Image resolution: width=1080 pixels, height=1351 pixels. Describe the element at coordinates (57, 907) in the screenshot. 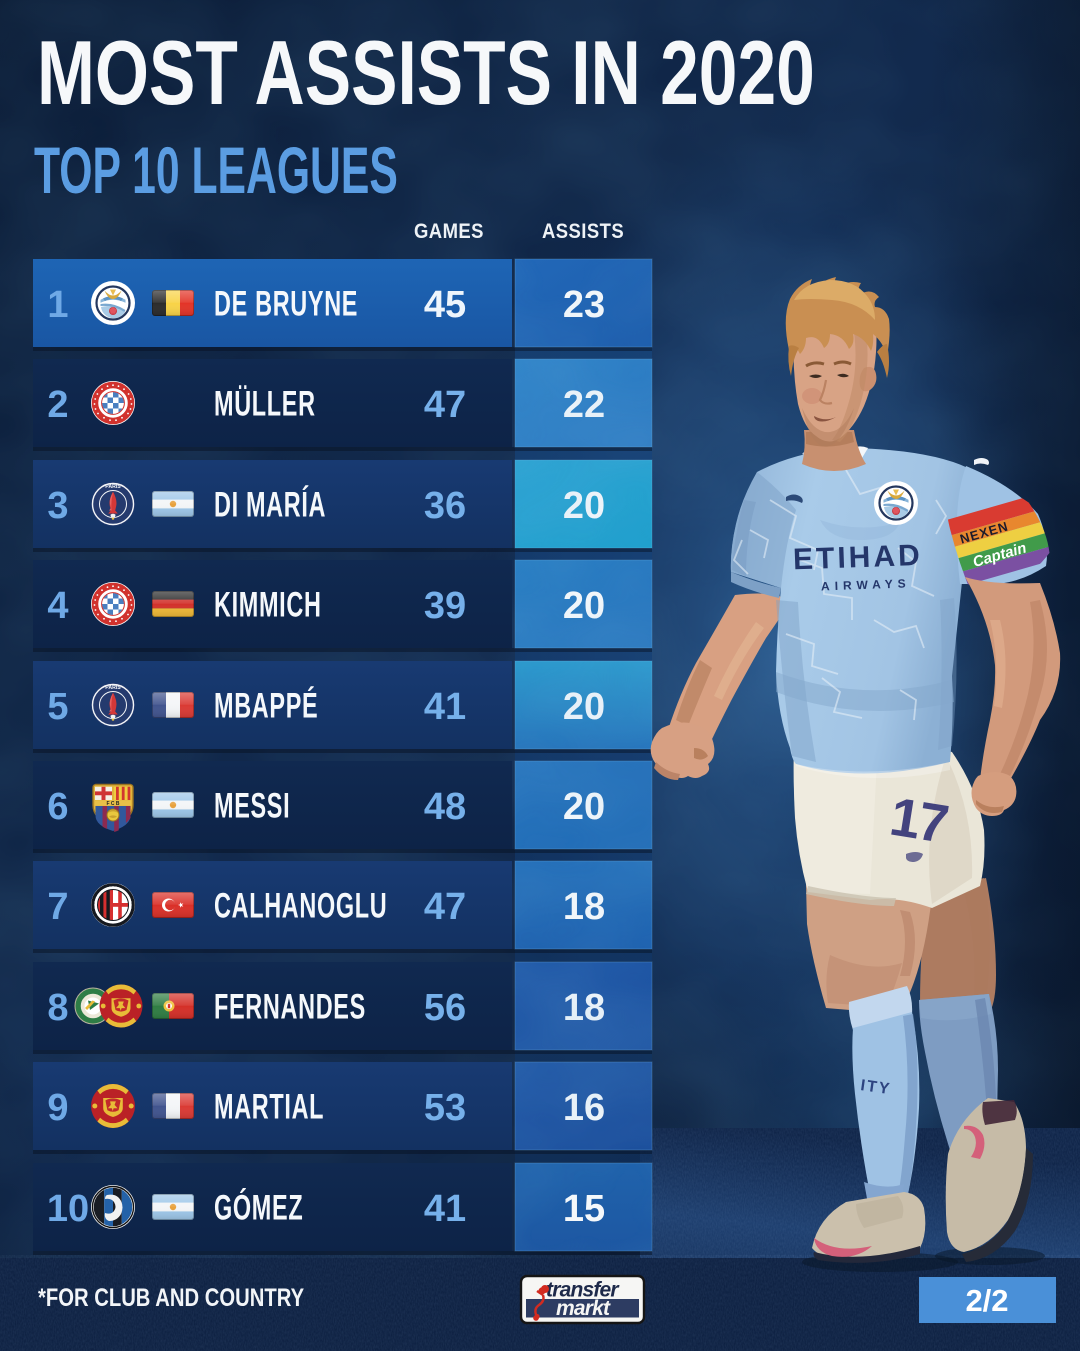

I see `svg-text: 7` at that location.